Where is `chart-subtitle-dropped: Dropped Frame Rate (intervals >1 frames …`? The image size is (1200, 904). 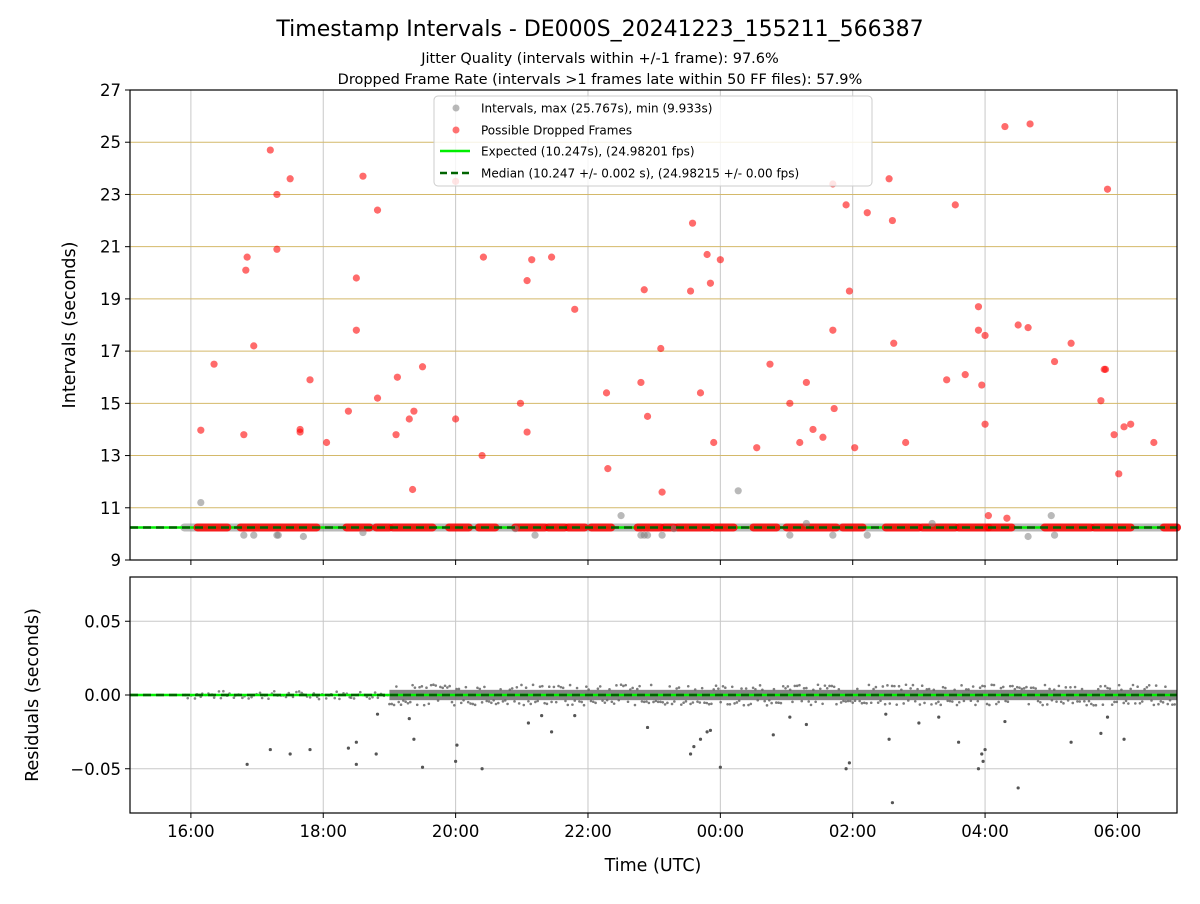 chart-subtitle-dropped: Dropped Frame Rate (intervals >1 frames … is located at coordinates (600, 80).